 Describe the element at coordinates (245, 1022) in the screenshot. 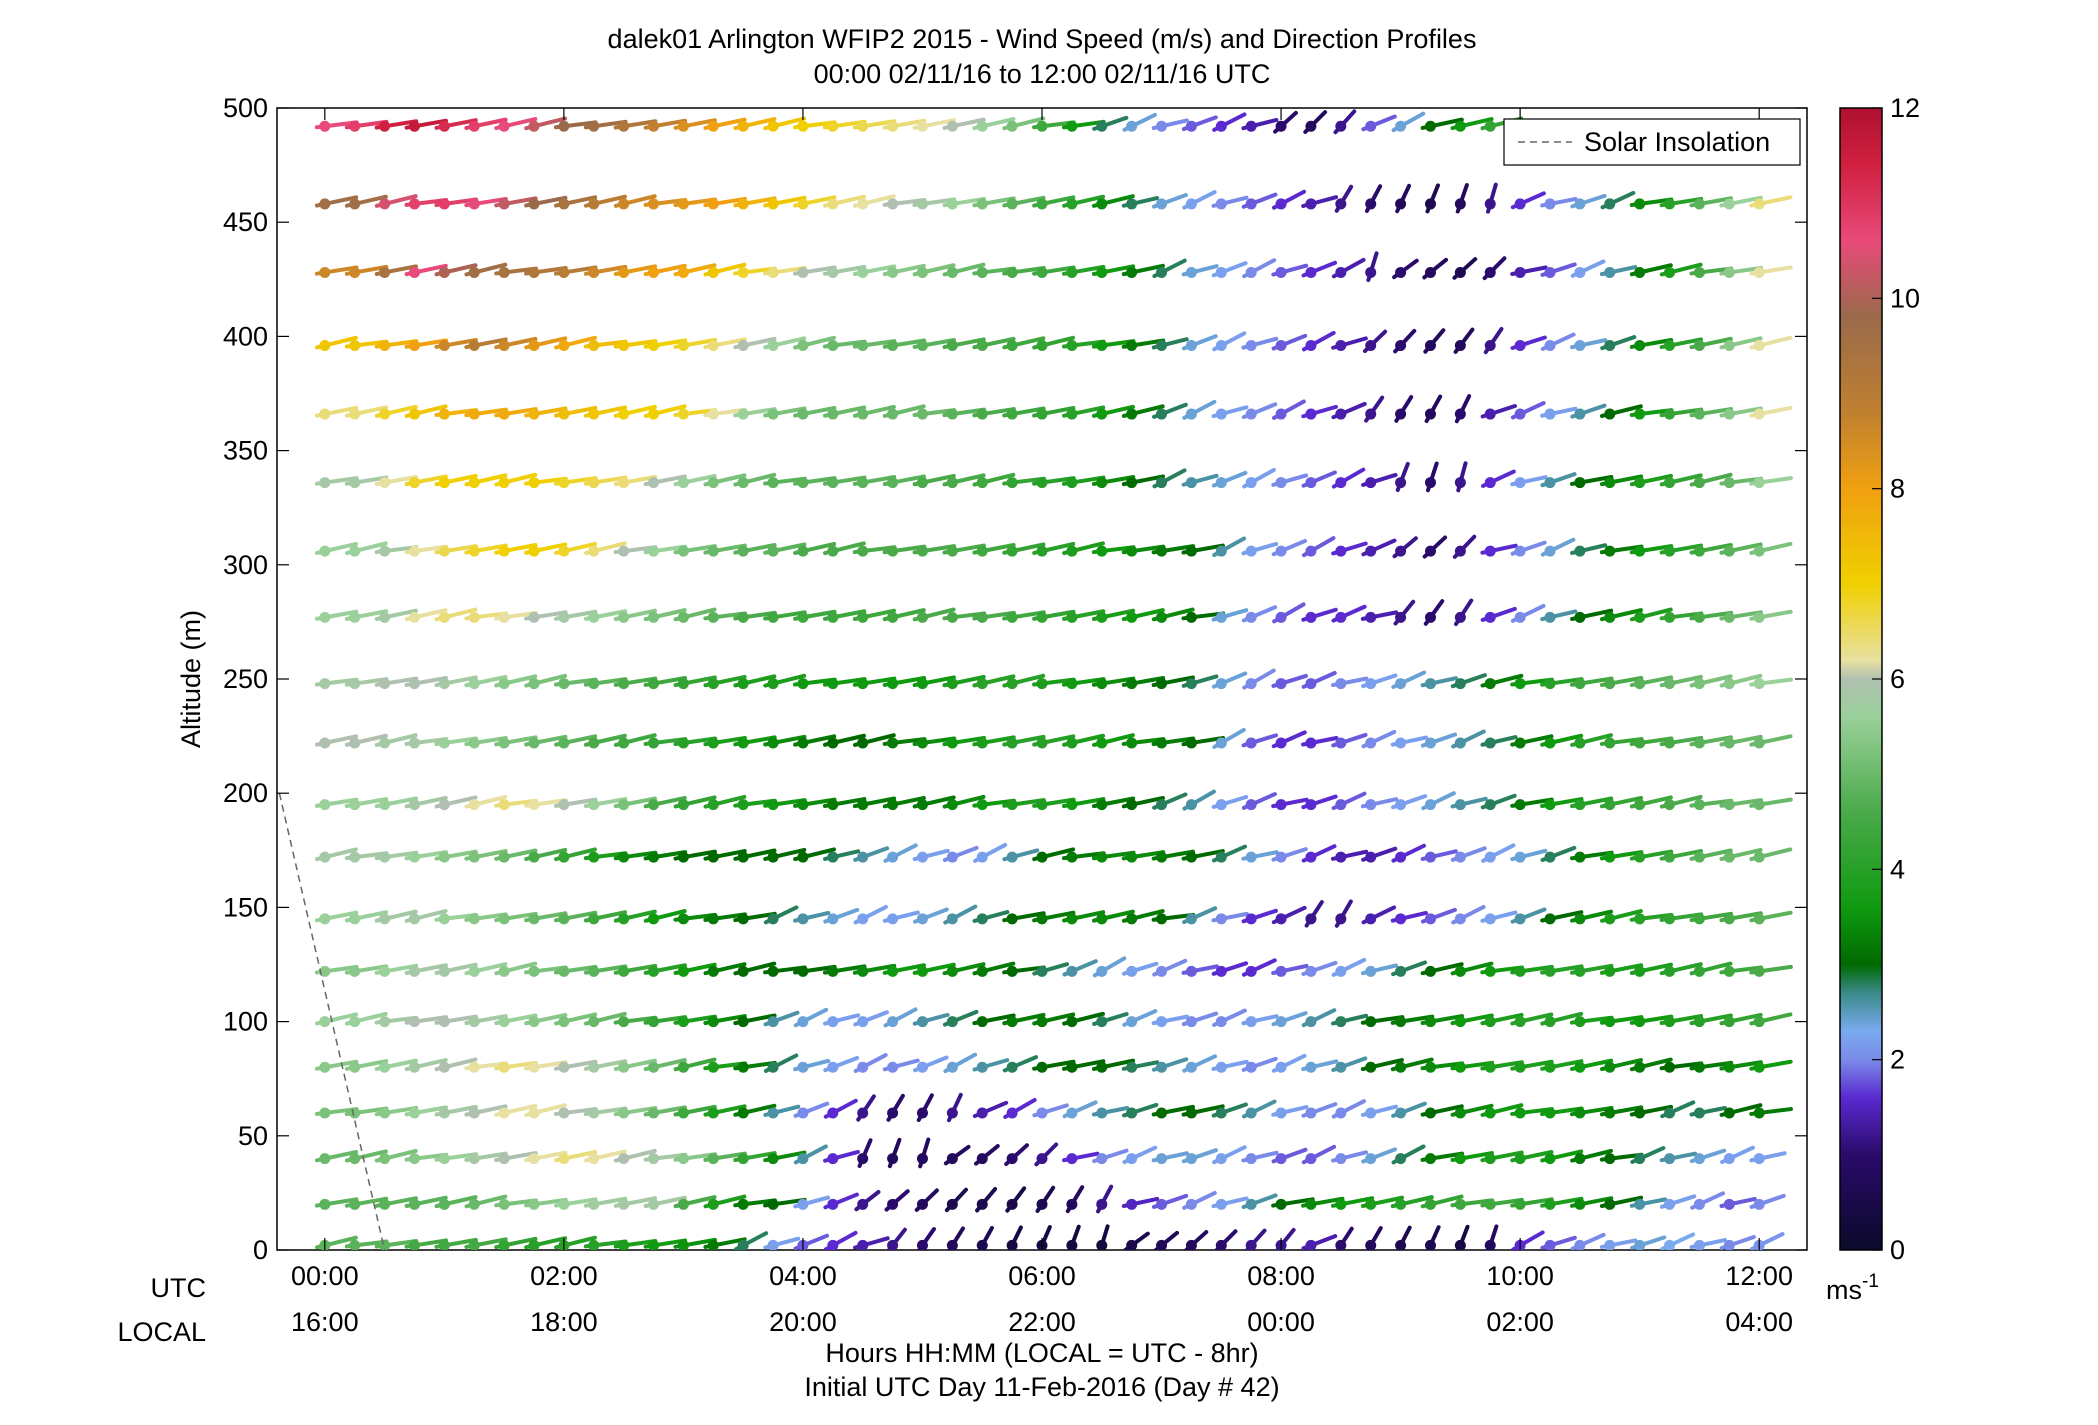

I see `y-tick-label: 100` at that location.